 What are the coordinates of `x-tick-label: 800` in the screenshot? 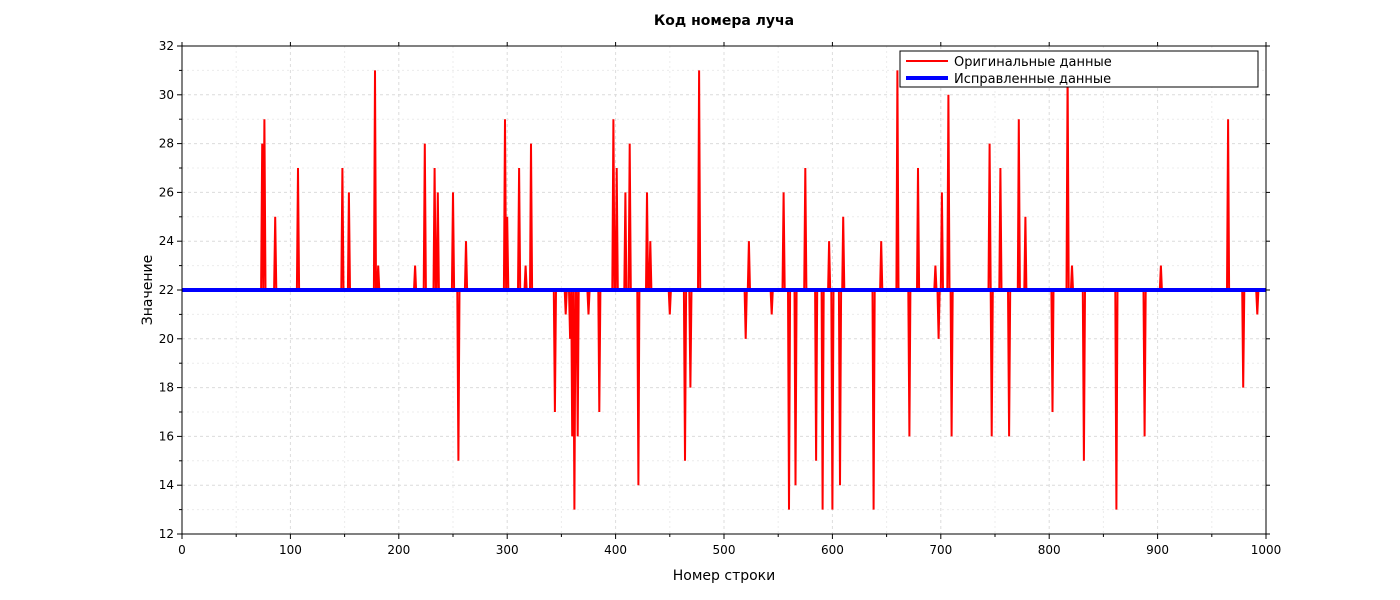 It's located at (1049, 550).